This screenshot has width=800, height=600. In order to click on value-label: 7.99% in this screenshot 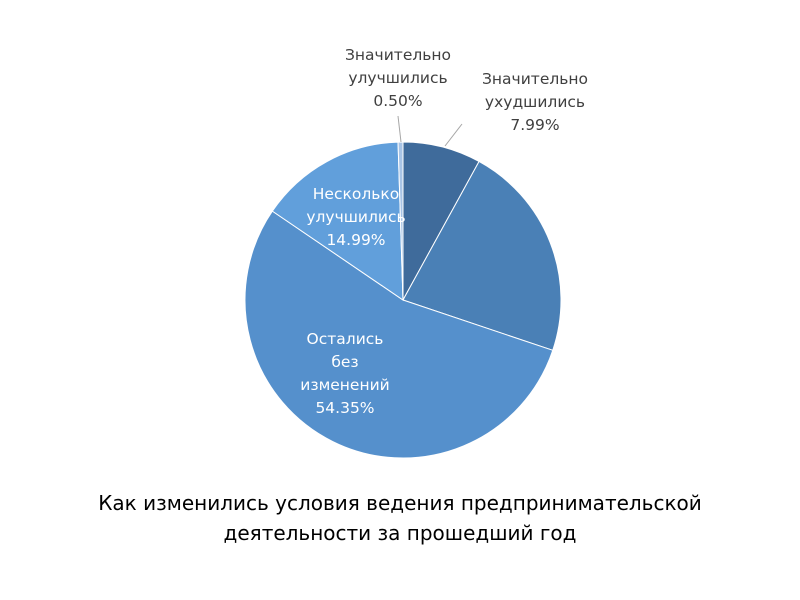, I will do `click(535, 125)`.